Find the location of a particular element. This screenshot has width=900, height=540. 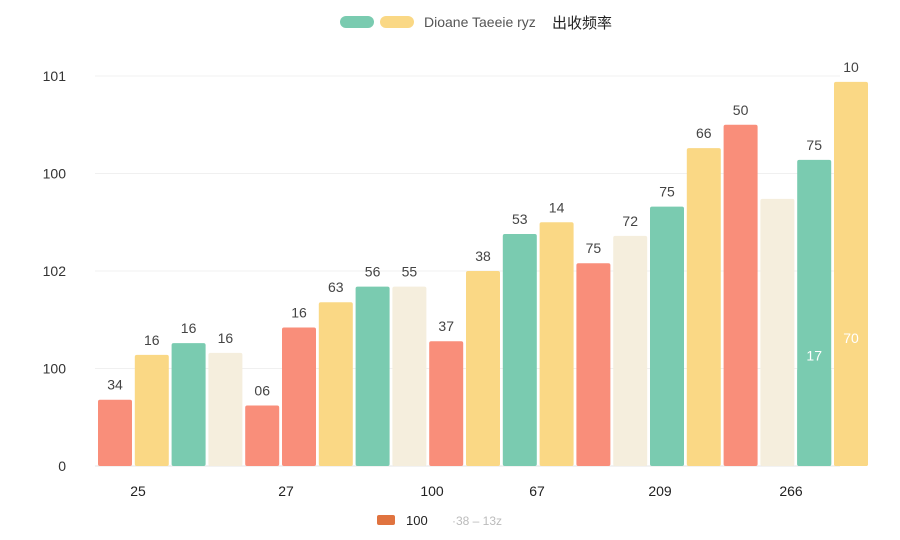

y-axis-ticks: 0 100 102 100 101 is located at coordinates (55, 271).